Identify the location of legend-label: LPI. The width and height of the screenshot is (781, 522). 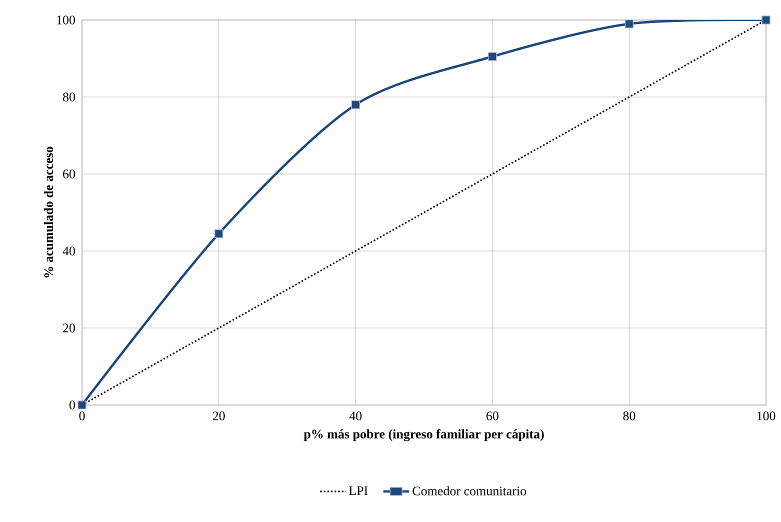
(358, 490).